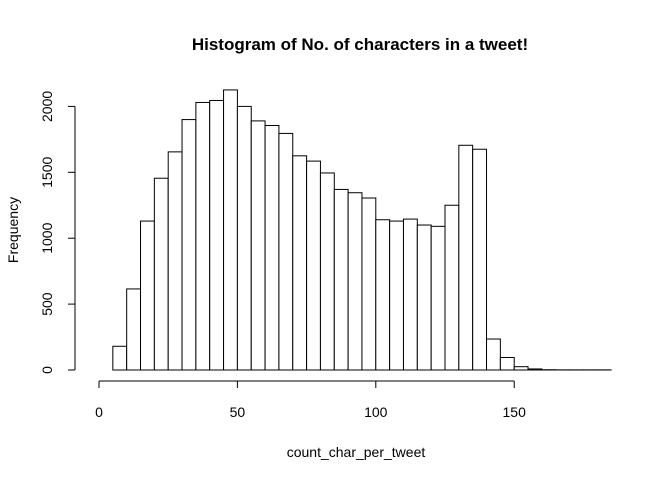  Describe the element at coordinates (47, 172) in the screenshot. I see `y-tick-label: 1500` at that location.